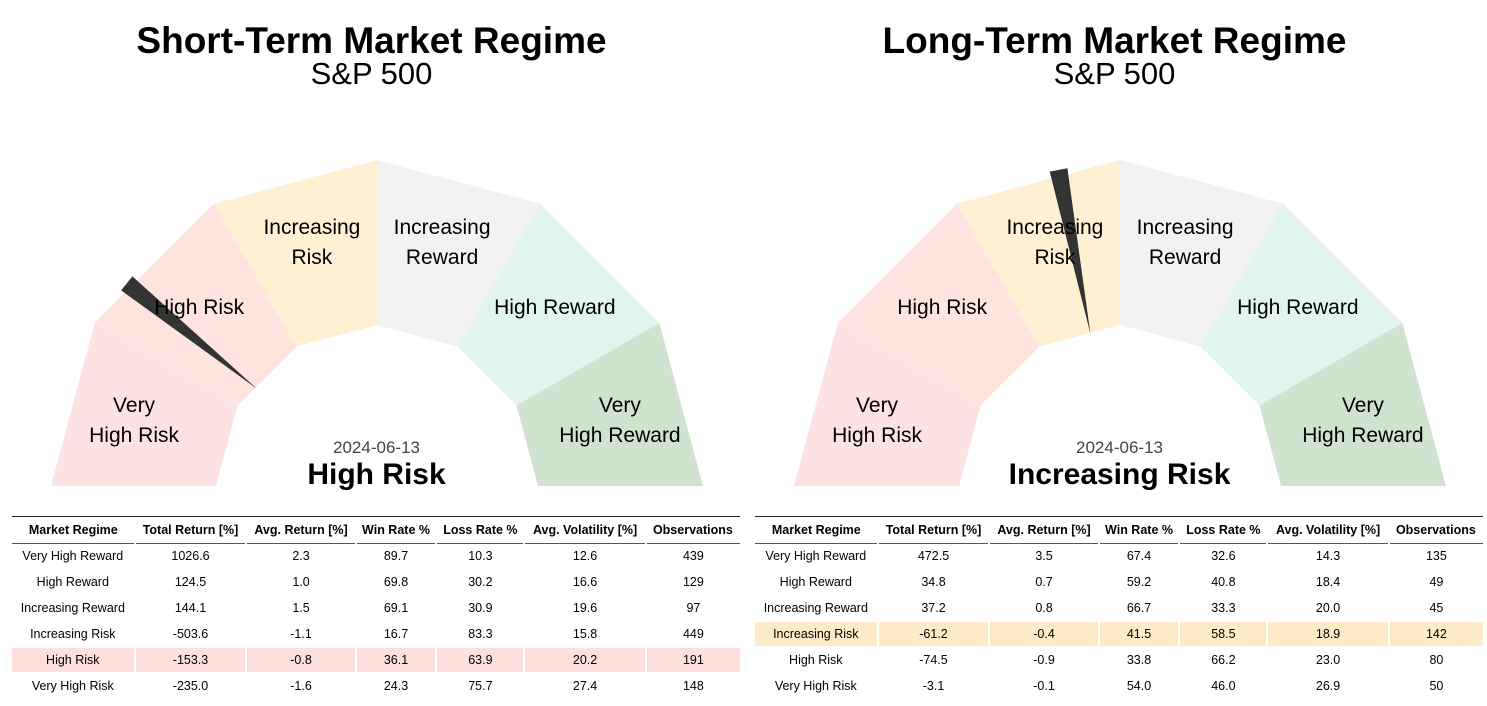 This screenshot has height=706, width=1487. I want to click on table-cell: 129, so click(692, 582).